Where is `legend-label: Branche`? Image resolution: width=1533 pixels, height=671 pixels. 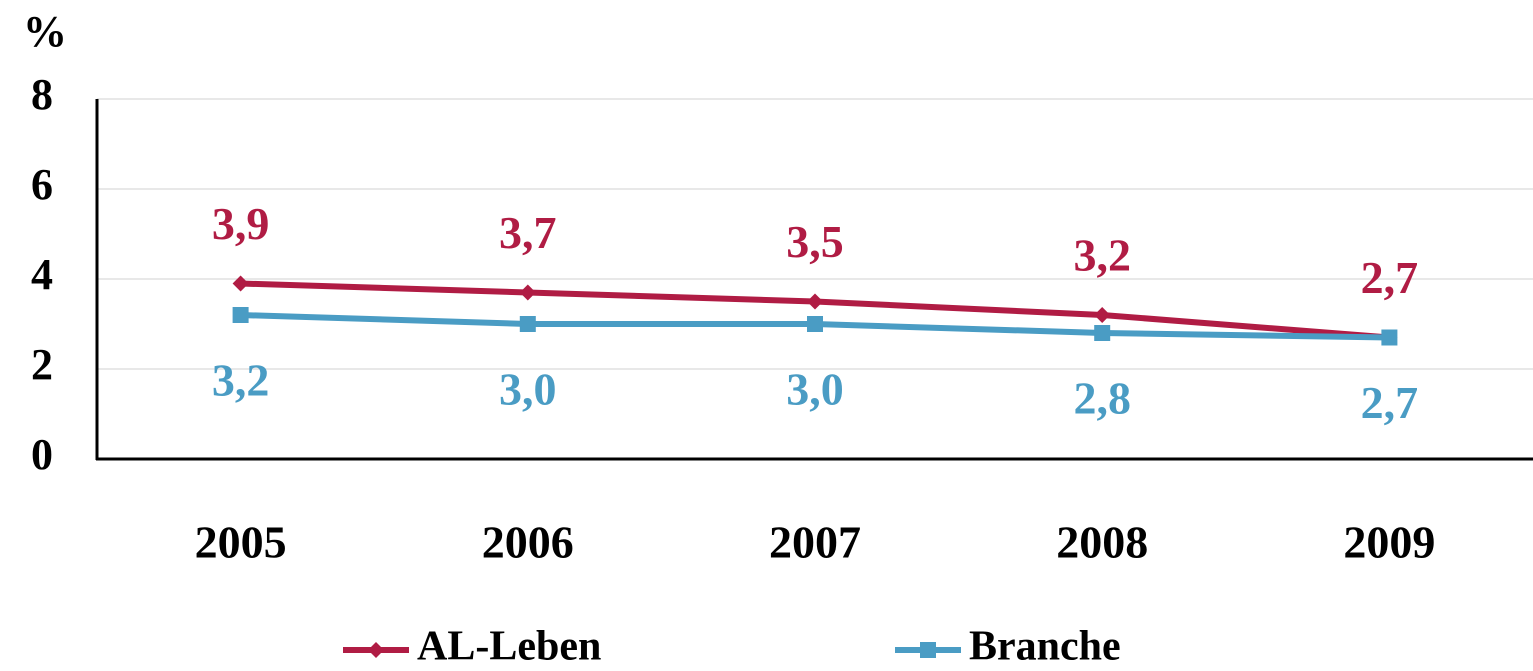 legend-label: Branche is located at coordinates (1045, 647).